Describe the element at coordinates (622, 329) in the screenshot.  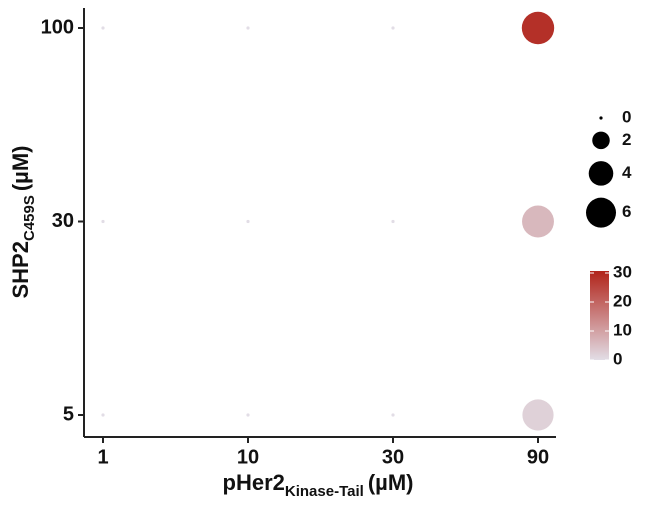
I see `color-legend-label: 10` at that location.